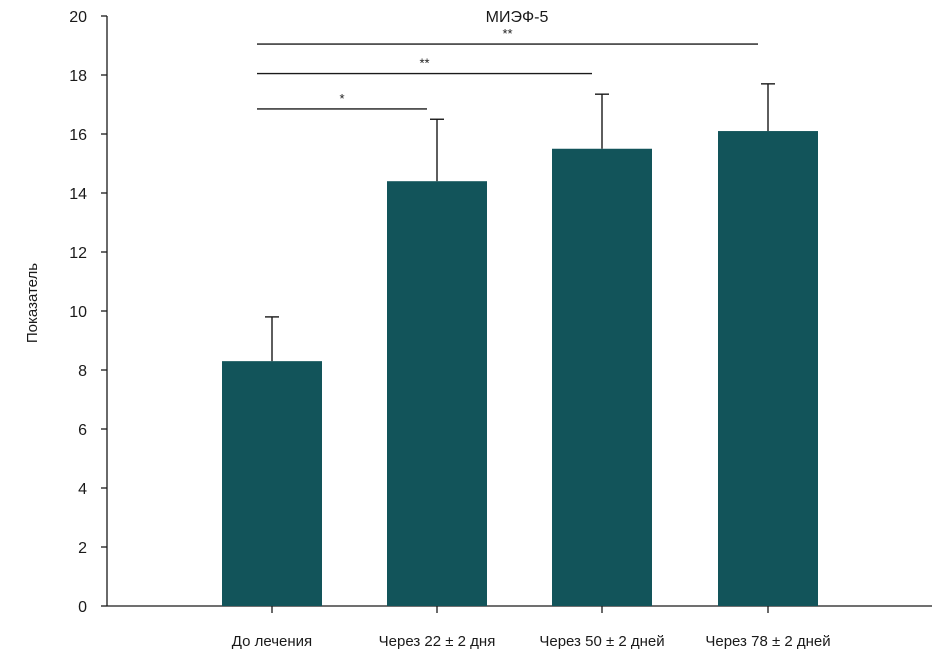 This screenshot has height=658, width=944. Describe the element at coordinates (507, 68) in the screenshot. I see `significance-brackets: *****` at that location.